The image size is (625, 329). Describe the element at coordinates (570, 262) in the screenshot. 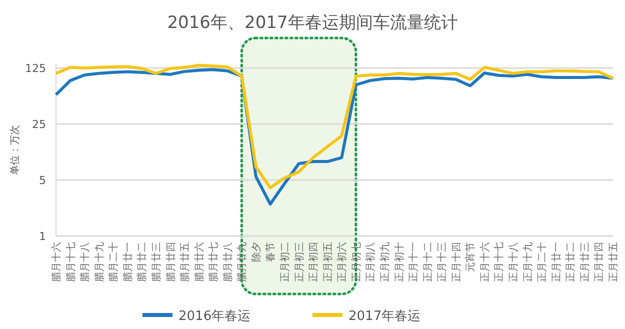

I see `x-tick-label: 正月廿二` at that location.